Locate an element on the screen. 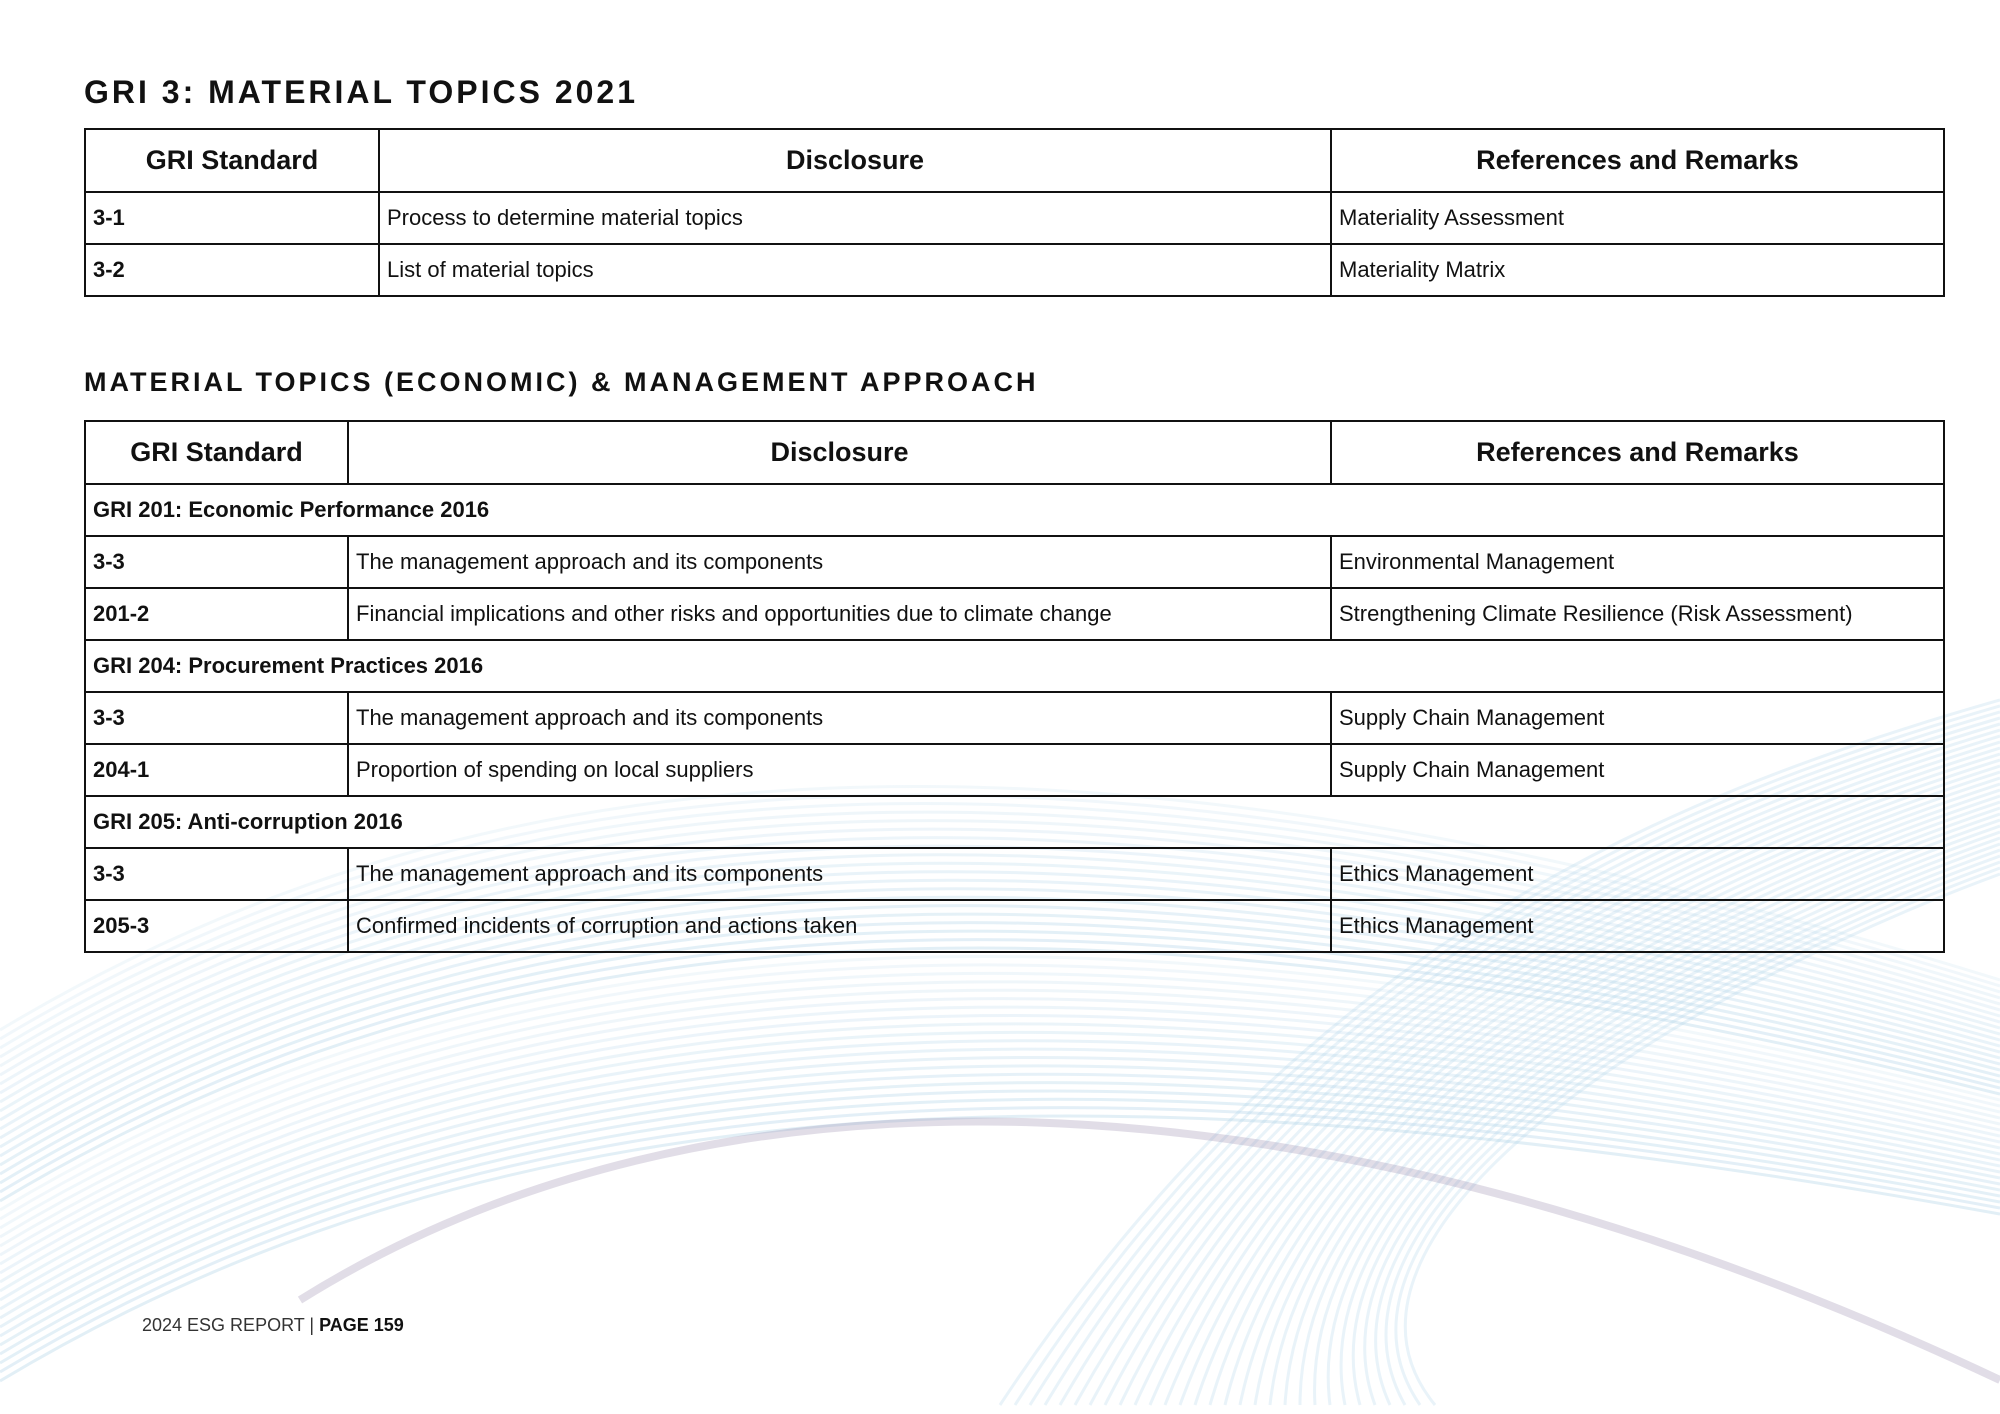 The height and width of the screenshot is (1414, 2000). group-row: GRI 204: Procurement Practices 2016 is located at coordinates (1014, 666).